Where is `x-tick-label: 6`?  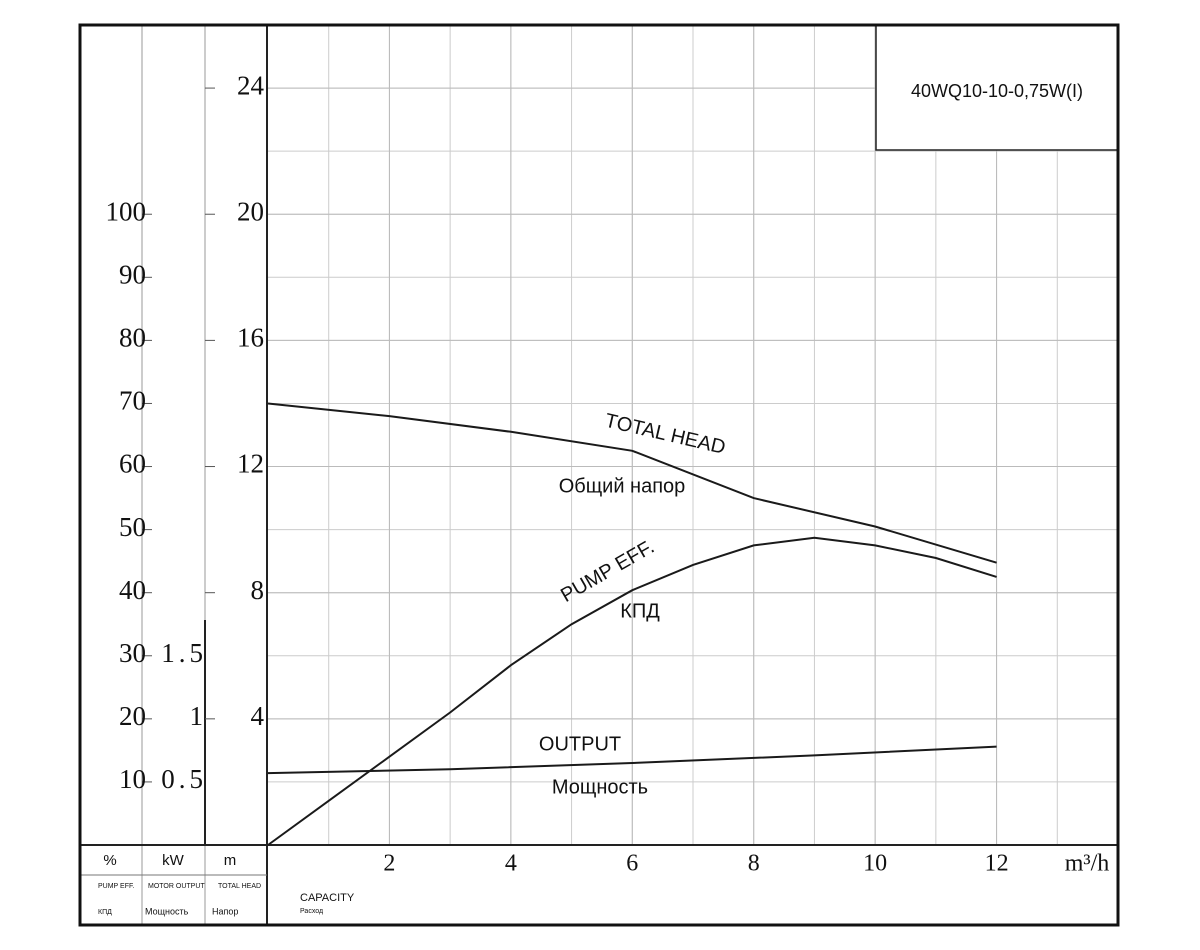 x-tick-label: 6 is located at coordinates (632, 864).